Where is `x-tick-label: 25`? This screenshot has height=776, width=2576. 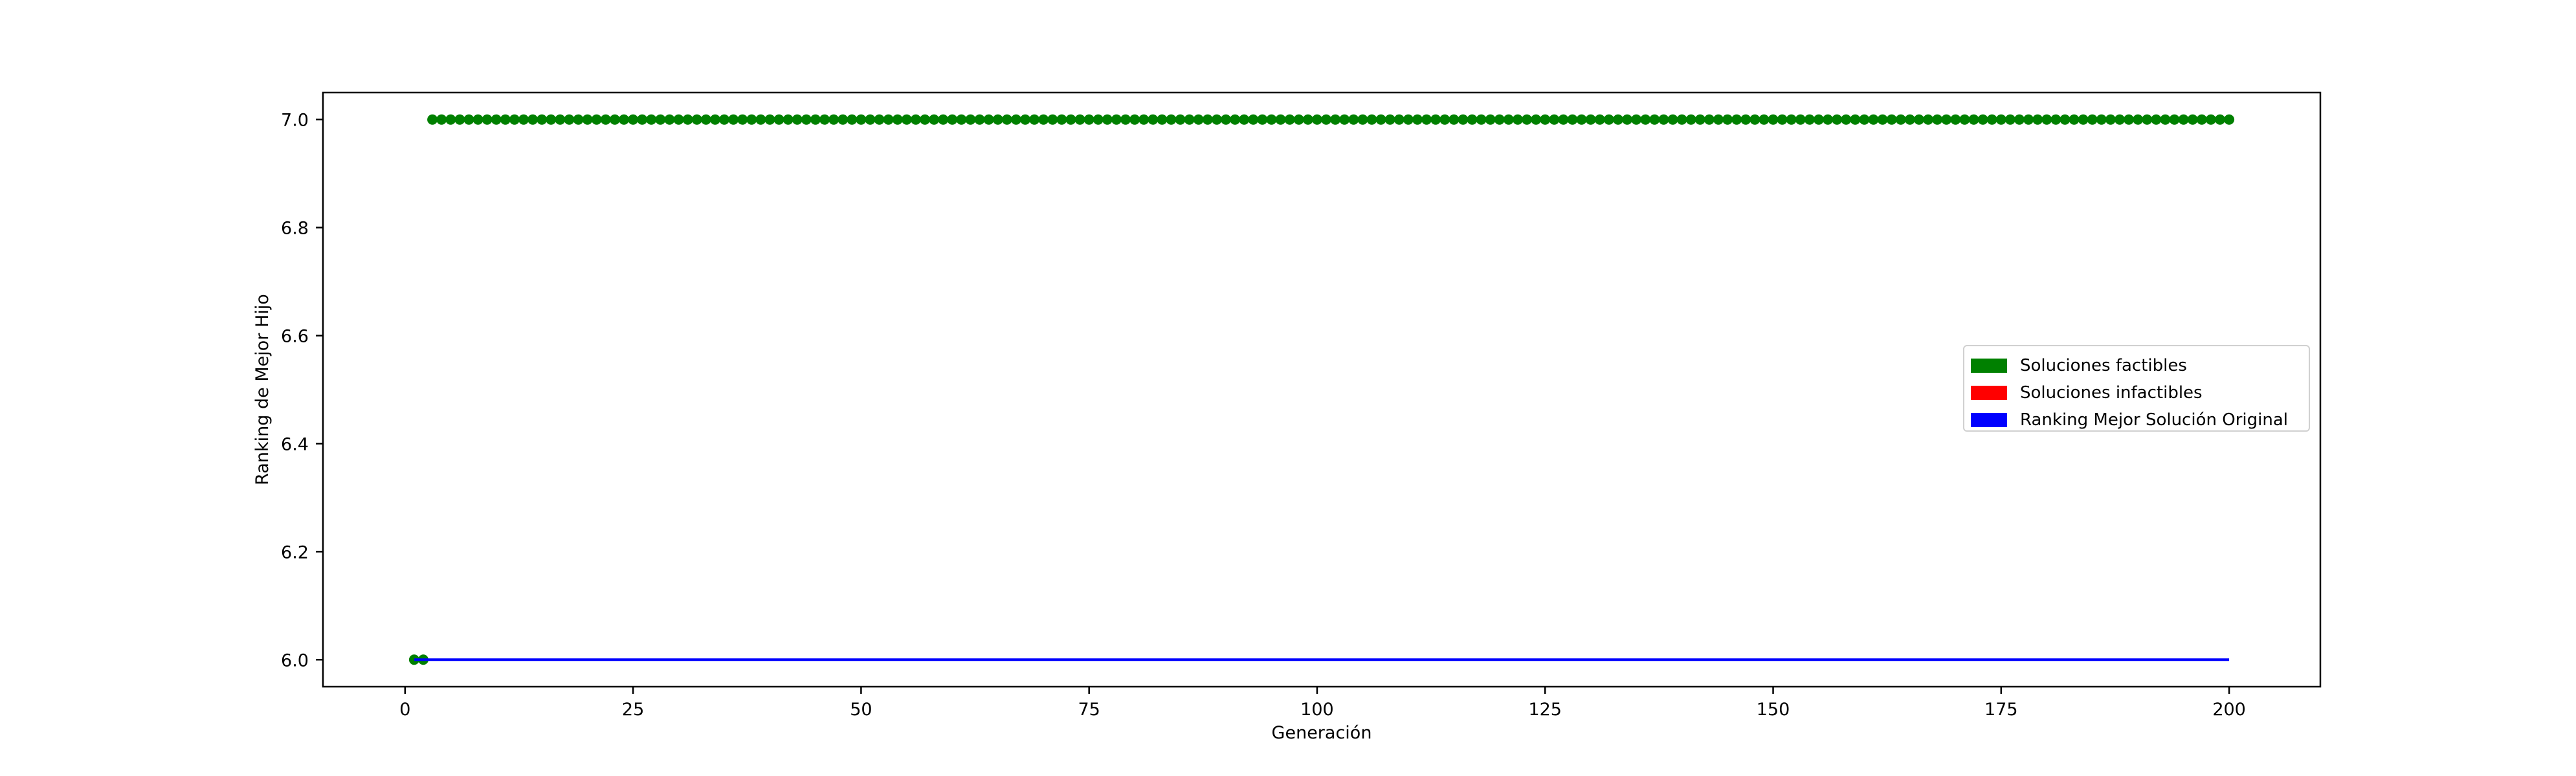 x-tick-label: 25 is located at coordinates (633, 710).